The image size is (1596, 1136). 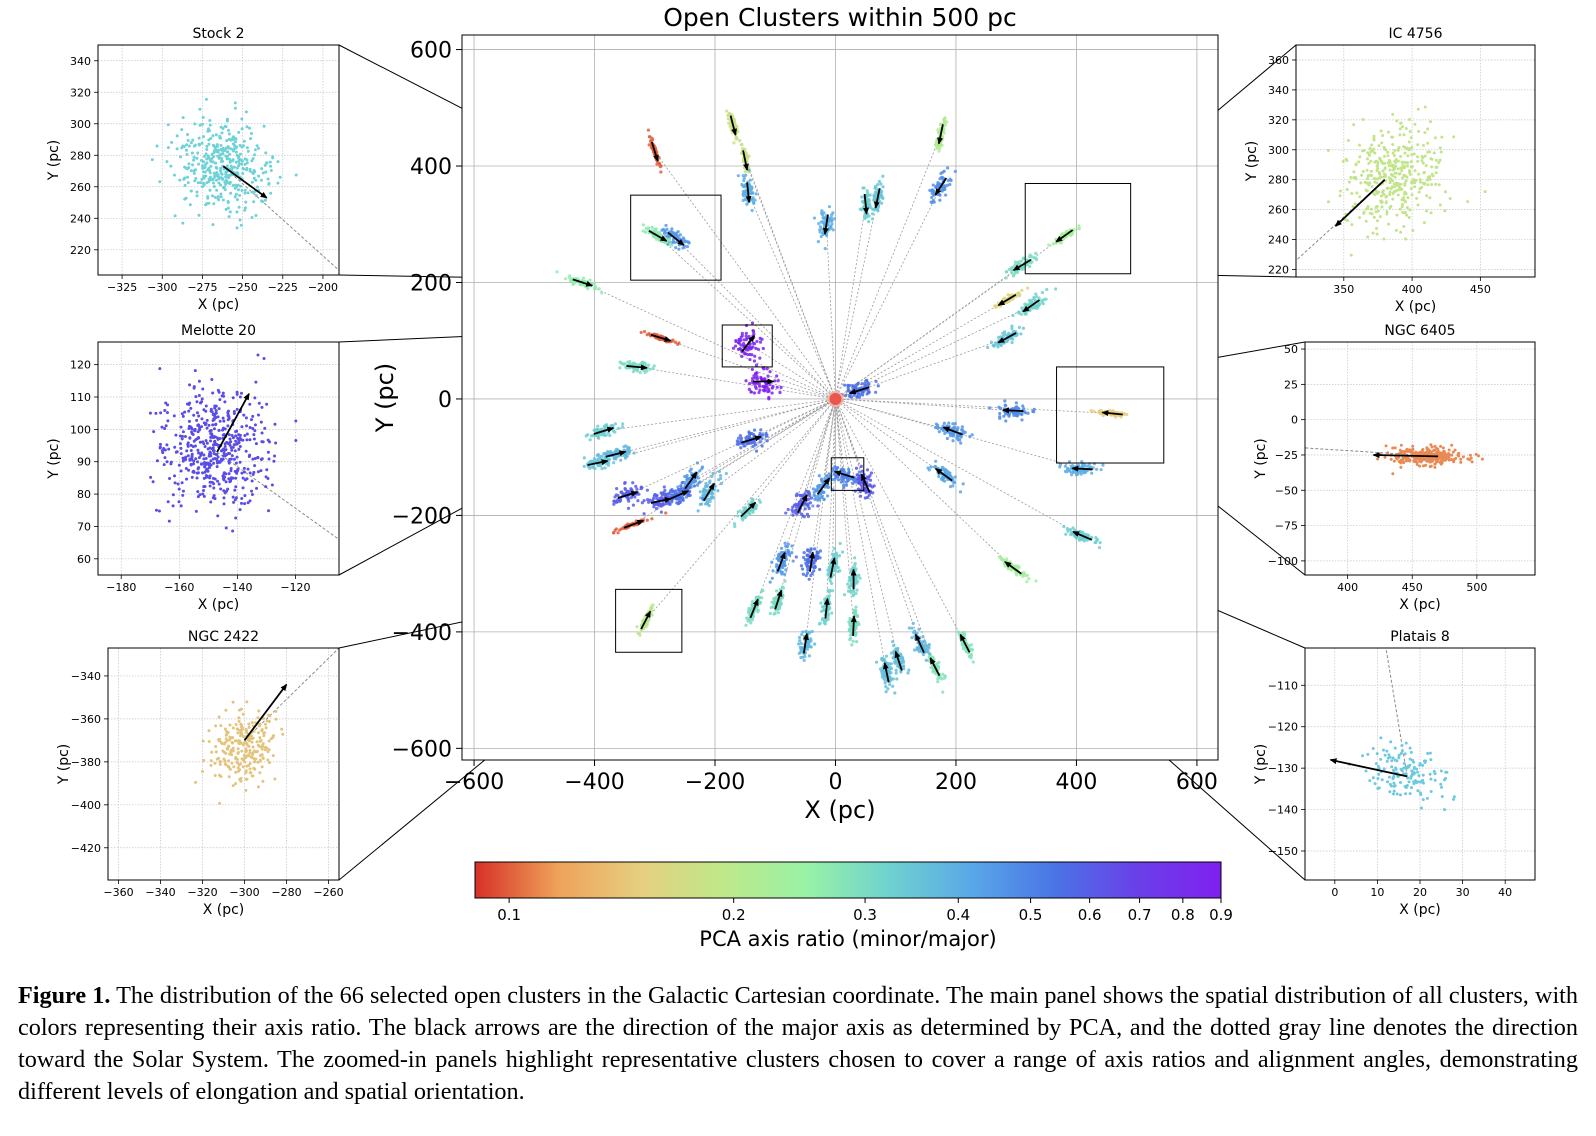 I want to click on y-tick-label: −600, so click(x=422, y=749).